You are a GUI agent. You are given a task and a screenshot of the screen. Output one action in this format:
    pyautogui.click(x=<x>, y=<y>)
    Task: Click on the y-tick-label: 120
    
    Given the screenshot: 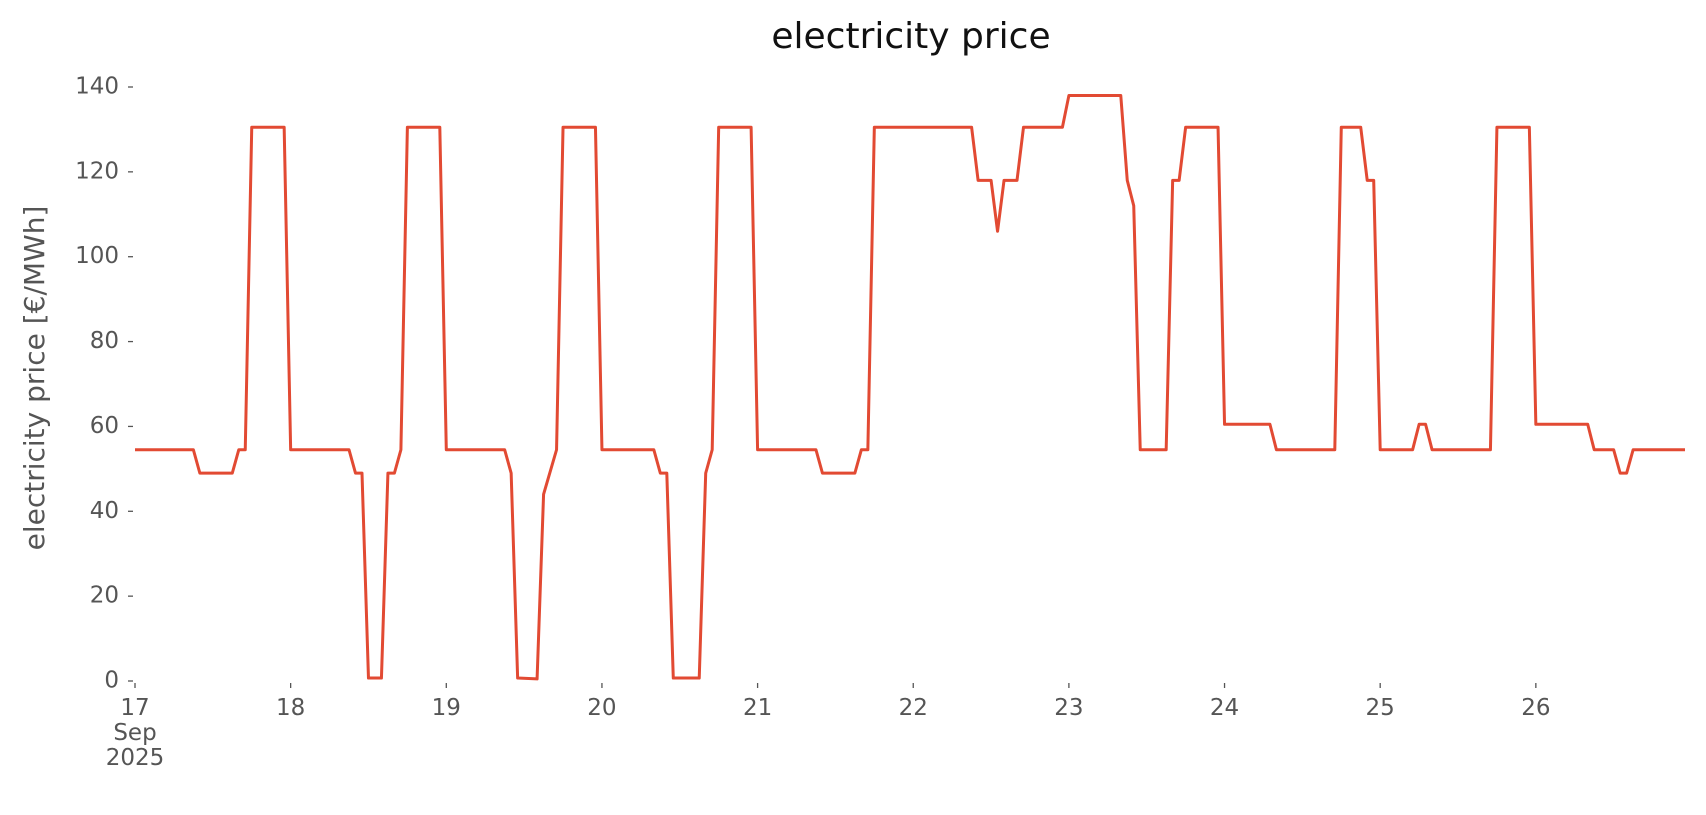 What is the action you would take?
    pyautogui.click(x=97, y=171)
    